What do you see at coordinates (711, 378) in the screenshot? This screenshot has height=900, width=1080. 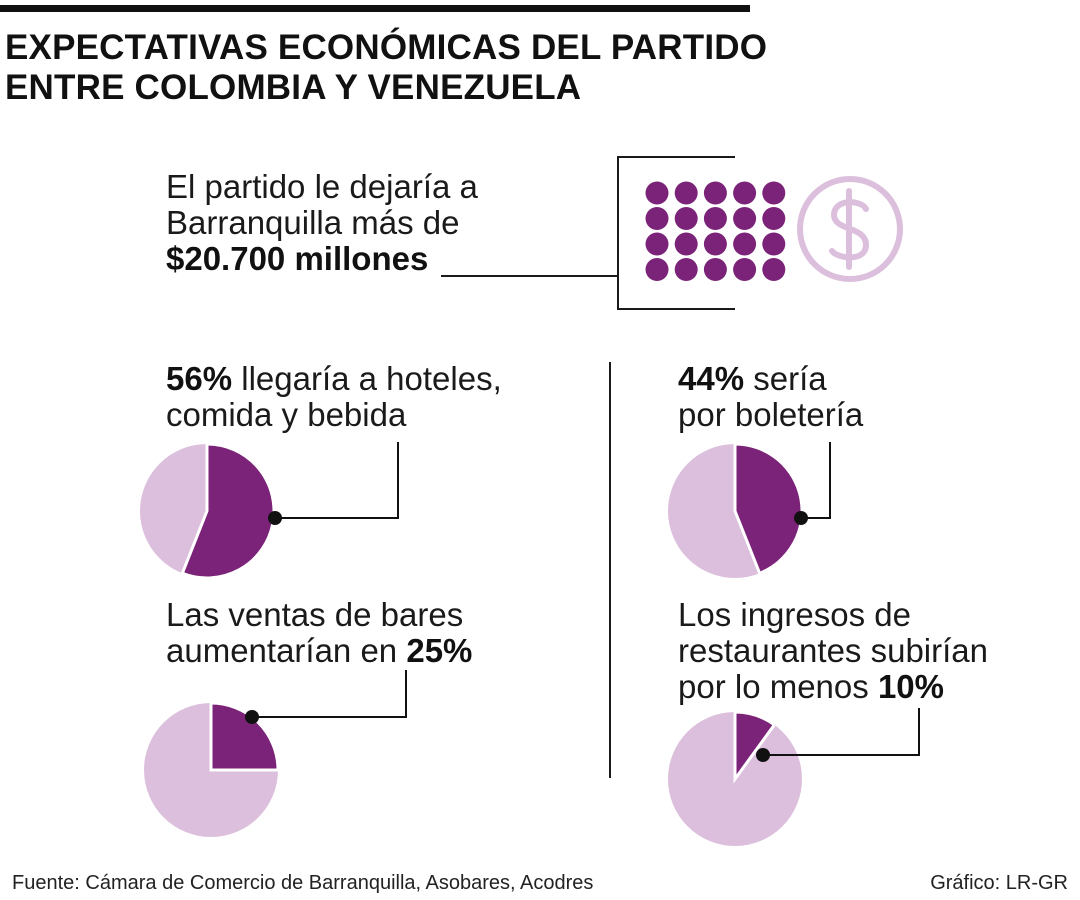 I see `pie-2-value: 44%` at bounding box center [711, 378].